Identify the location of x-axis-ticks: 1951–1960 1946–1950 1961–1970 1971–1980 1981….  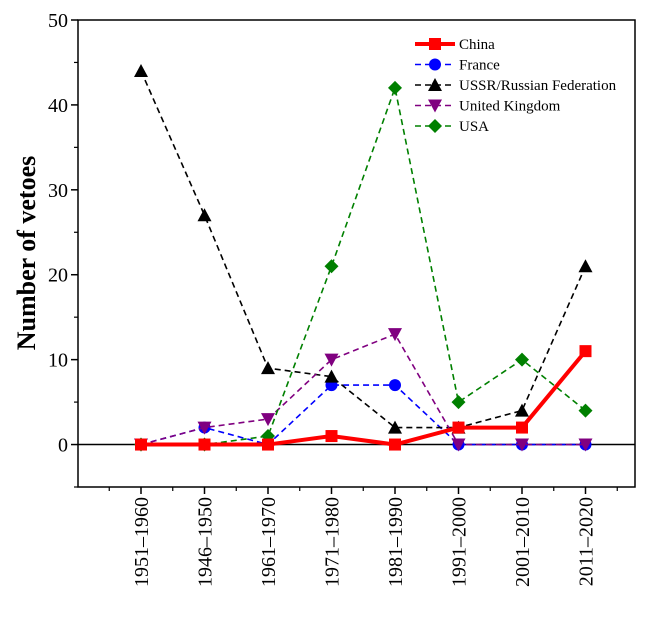
(363, 537).